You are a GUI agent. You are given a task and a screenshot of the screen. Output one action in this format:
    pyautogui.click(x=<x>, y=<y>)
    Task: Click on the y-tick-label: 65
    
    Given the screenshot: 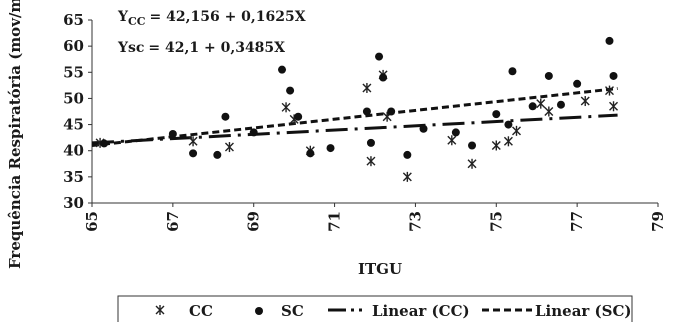 What is the action you would take?
    pyautogui.click(x=73, y=20)
    